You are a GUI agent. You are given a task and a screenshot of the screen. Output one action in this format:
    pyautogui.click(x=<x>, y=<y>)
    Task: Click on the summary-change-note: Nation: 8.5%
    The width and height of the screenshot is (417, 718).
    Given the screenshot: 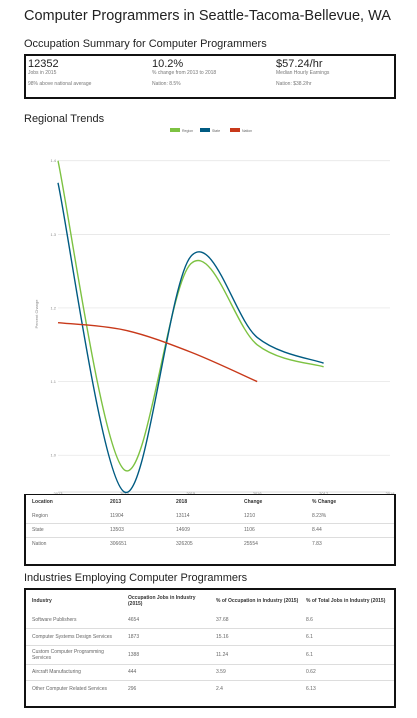 What is the action you would take?
    pyautogui.click(x=166, y=84)
    